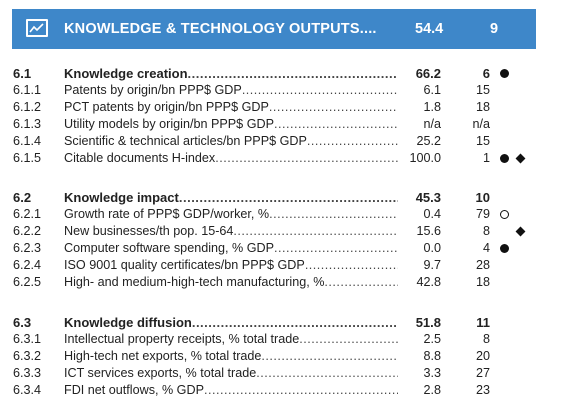  Describe the element at coordinates (428, 73) in the screenshot. I see `indicator-score: 66.2` at that location.